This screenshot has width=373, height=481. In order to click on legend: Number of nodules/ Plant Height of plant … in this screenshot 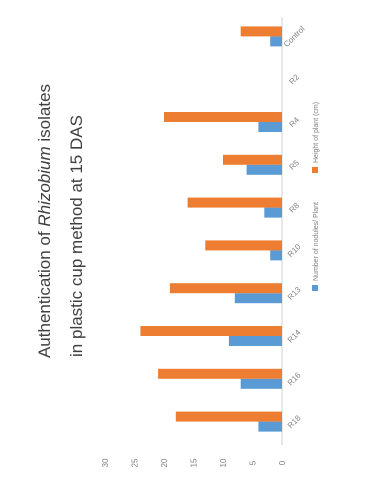, I will do `click(316, 196)`.